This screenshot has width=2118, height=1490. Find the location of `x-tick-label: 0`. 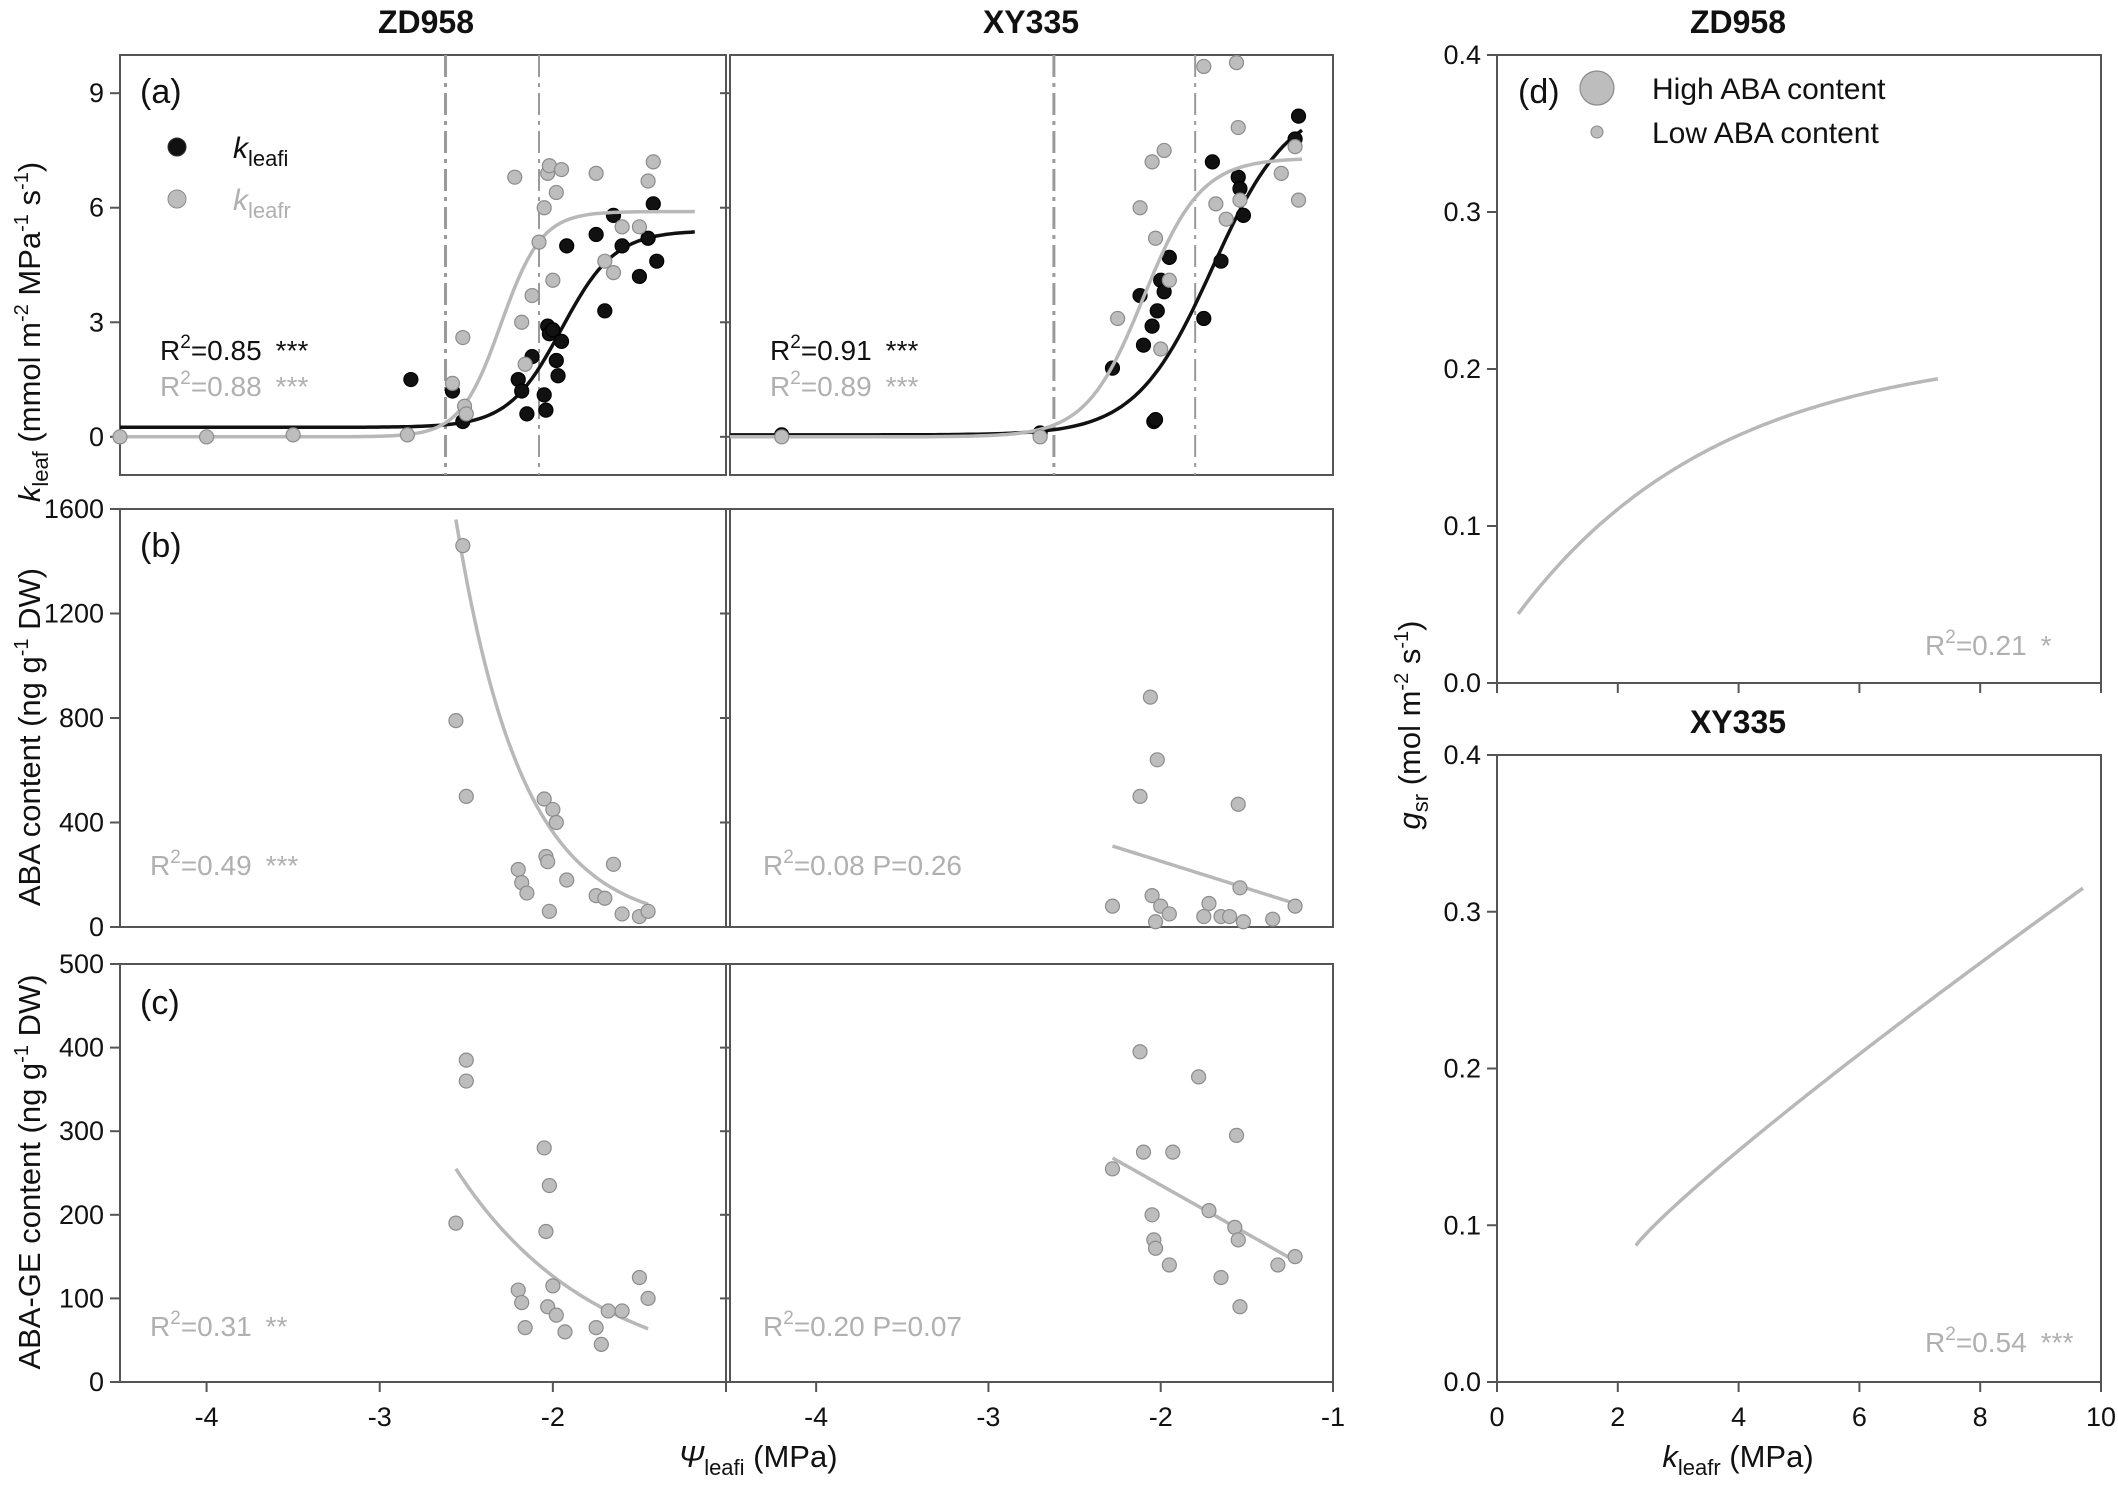

x-tick-label: 0 is located at coordinates (1496, 1417).